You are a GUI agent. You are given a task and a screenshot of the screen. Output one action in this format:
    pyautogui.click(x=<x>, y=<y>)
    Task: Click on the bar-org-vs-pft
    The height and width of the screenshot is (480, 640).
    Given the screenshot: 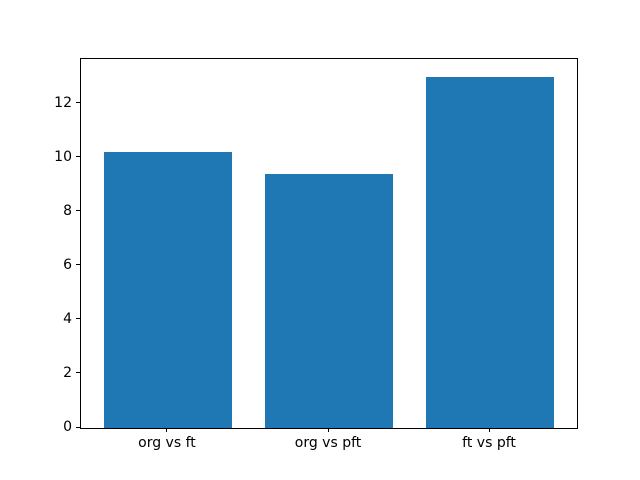 What is the action you would take?
    pyautogui.click(x=329, y=300)
    